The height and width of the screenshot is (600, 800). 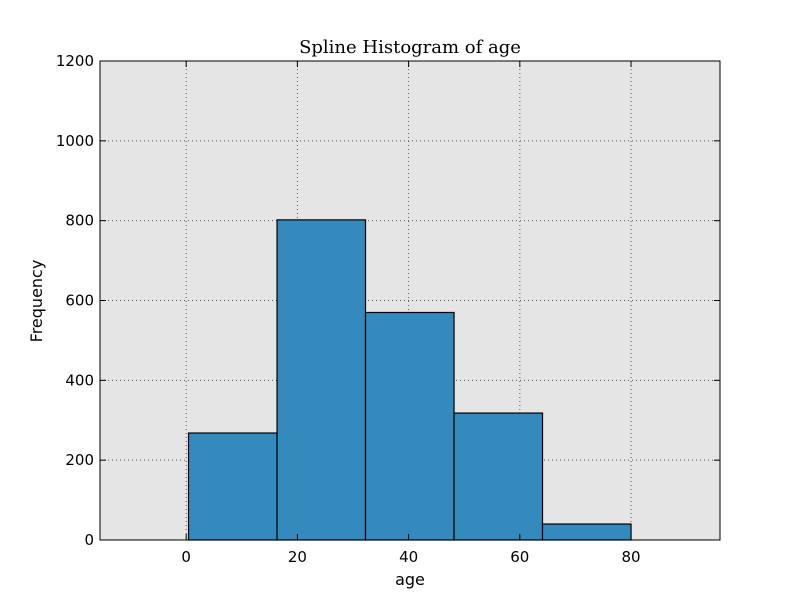 I want to click on x-axis-label: age, so click(x=410, y=579).